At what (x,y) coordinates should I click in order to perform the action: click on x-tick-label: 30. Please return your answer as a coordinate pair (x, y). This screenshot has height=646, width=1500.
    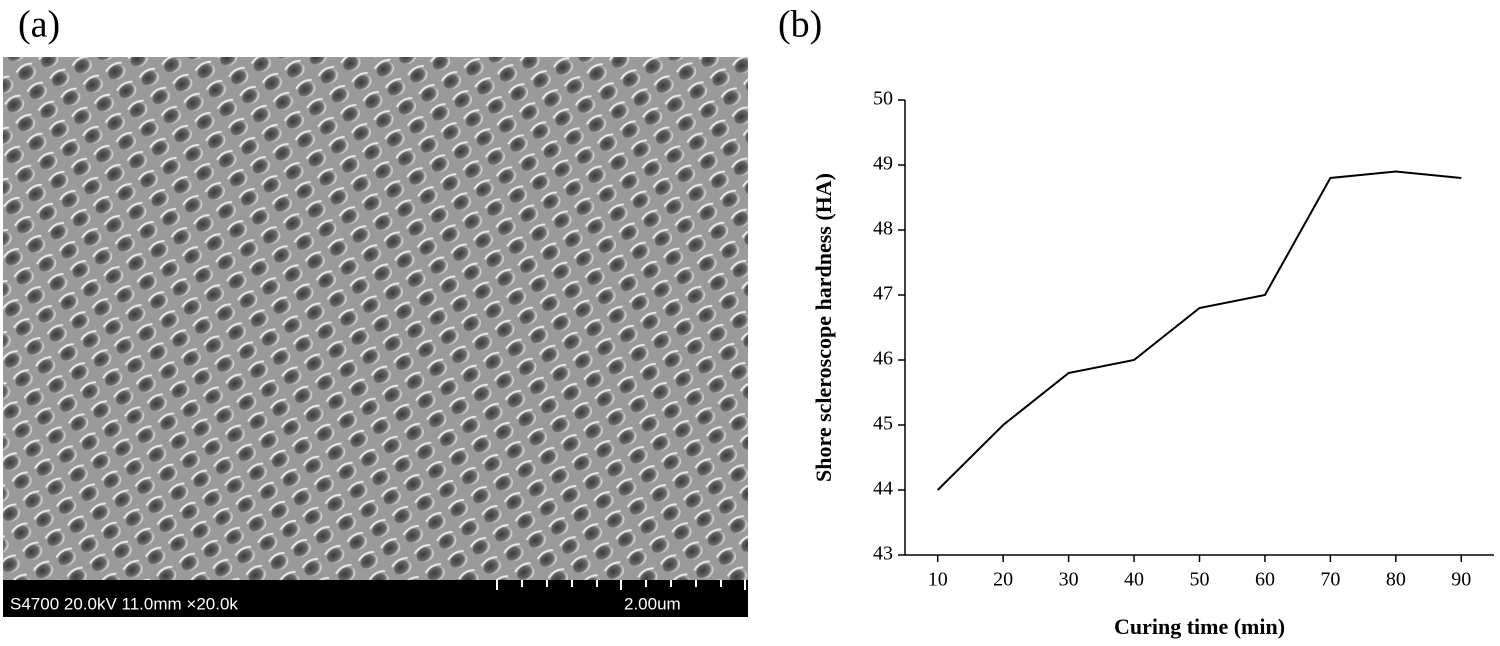
    Looking at the image, I should click on (1069, 580).